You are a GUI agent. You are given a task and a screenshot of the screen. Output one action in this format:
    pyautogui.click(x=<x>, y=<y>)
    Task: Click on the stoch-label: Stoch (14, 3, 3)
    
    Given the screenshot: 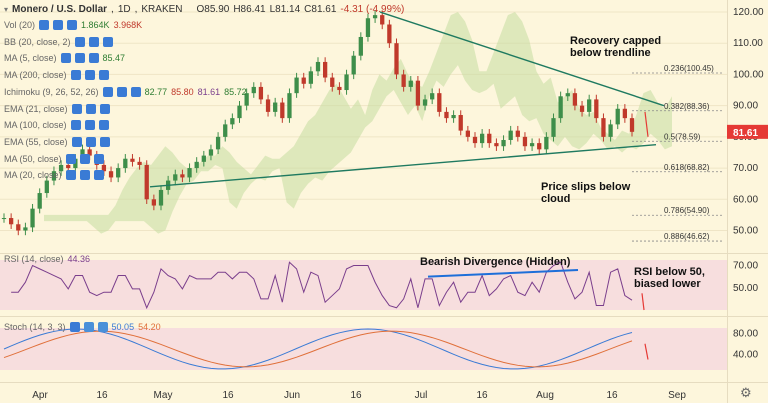 What is the action you would take?
    pyautogui.click(x=35, y=327)
    